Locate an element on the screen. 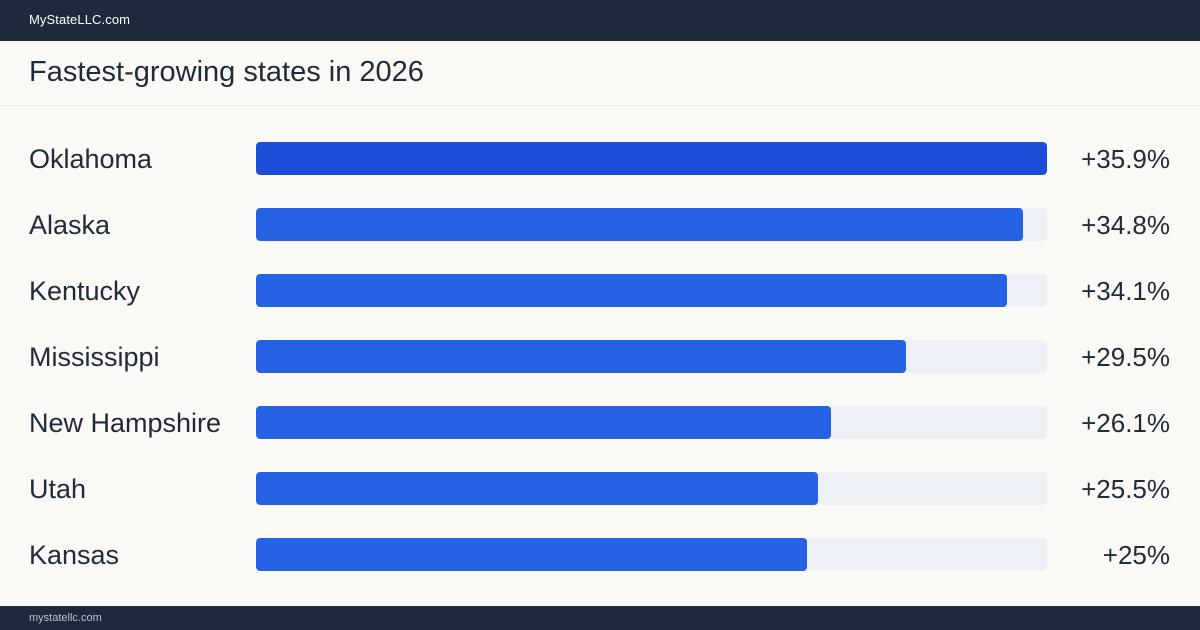  category-label: Oklahoma is located at coordinates (91, 159).